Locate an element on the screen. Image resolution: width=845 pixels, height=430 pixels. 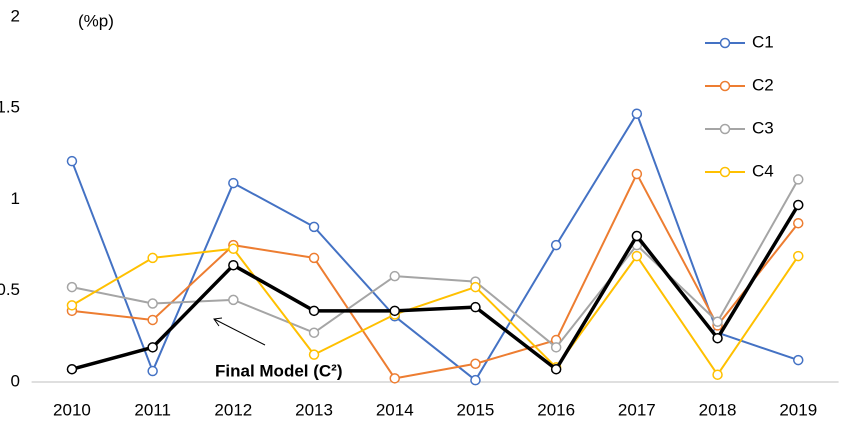
x-tick-label: 2016 is located at coordinates (556, 409).